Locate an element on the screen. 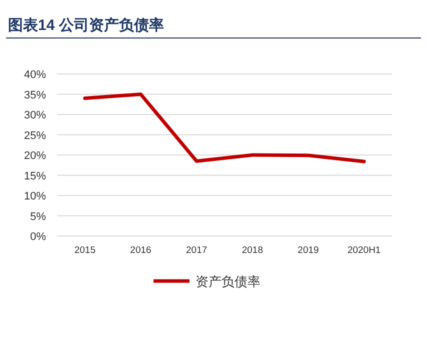 The width and height of the screenshot is (427, 338). line-series is located at coordinates (224, 128).